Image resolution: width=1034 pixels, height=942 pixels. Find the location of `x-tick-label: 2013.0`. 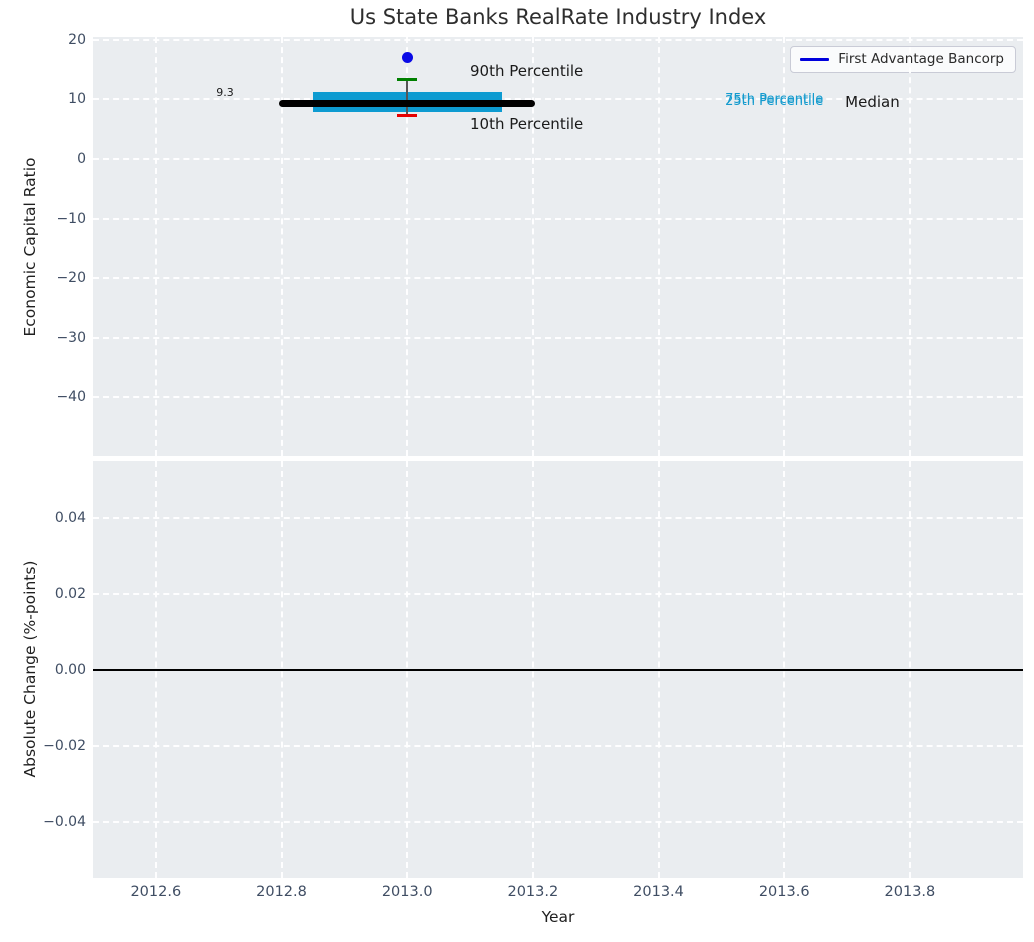

x-tick-label: 2013.0 is located at coordinates (407, 892).